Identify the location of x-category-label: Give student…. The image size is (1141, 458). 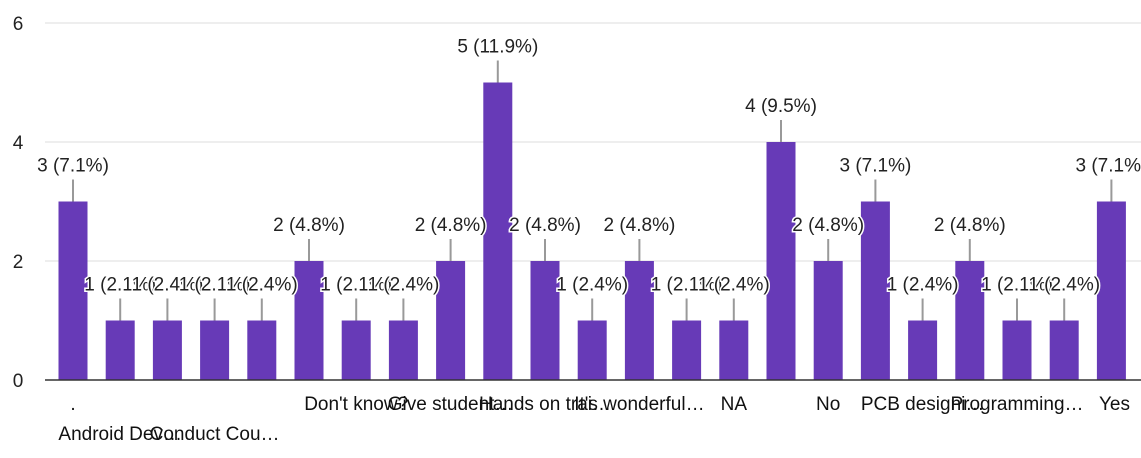
(451, 404).